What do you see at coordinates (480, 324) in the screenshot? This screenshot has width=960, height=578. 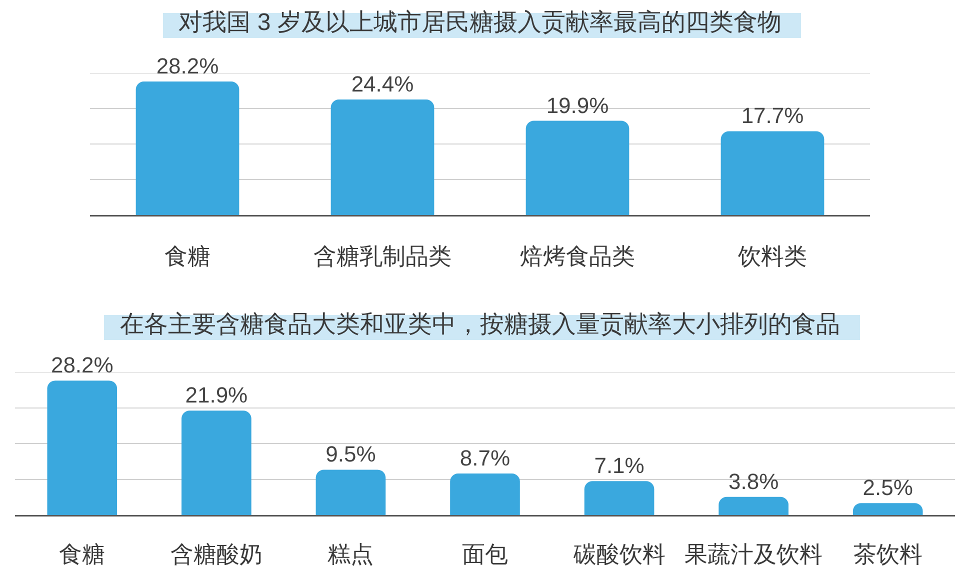 I see `chart-title: 在各主要含糖食品大类和亚类中，按糖摄入量贡献率大小排列的食品` at bounding box center [480, 324].